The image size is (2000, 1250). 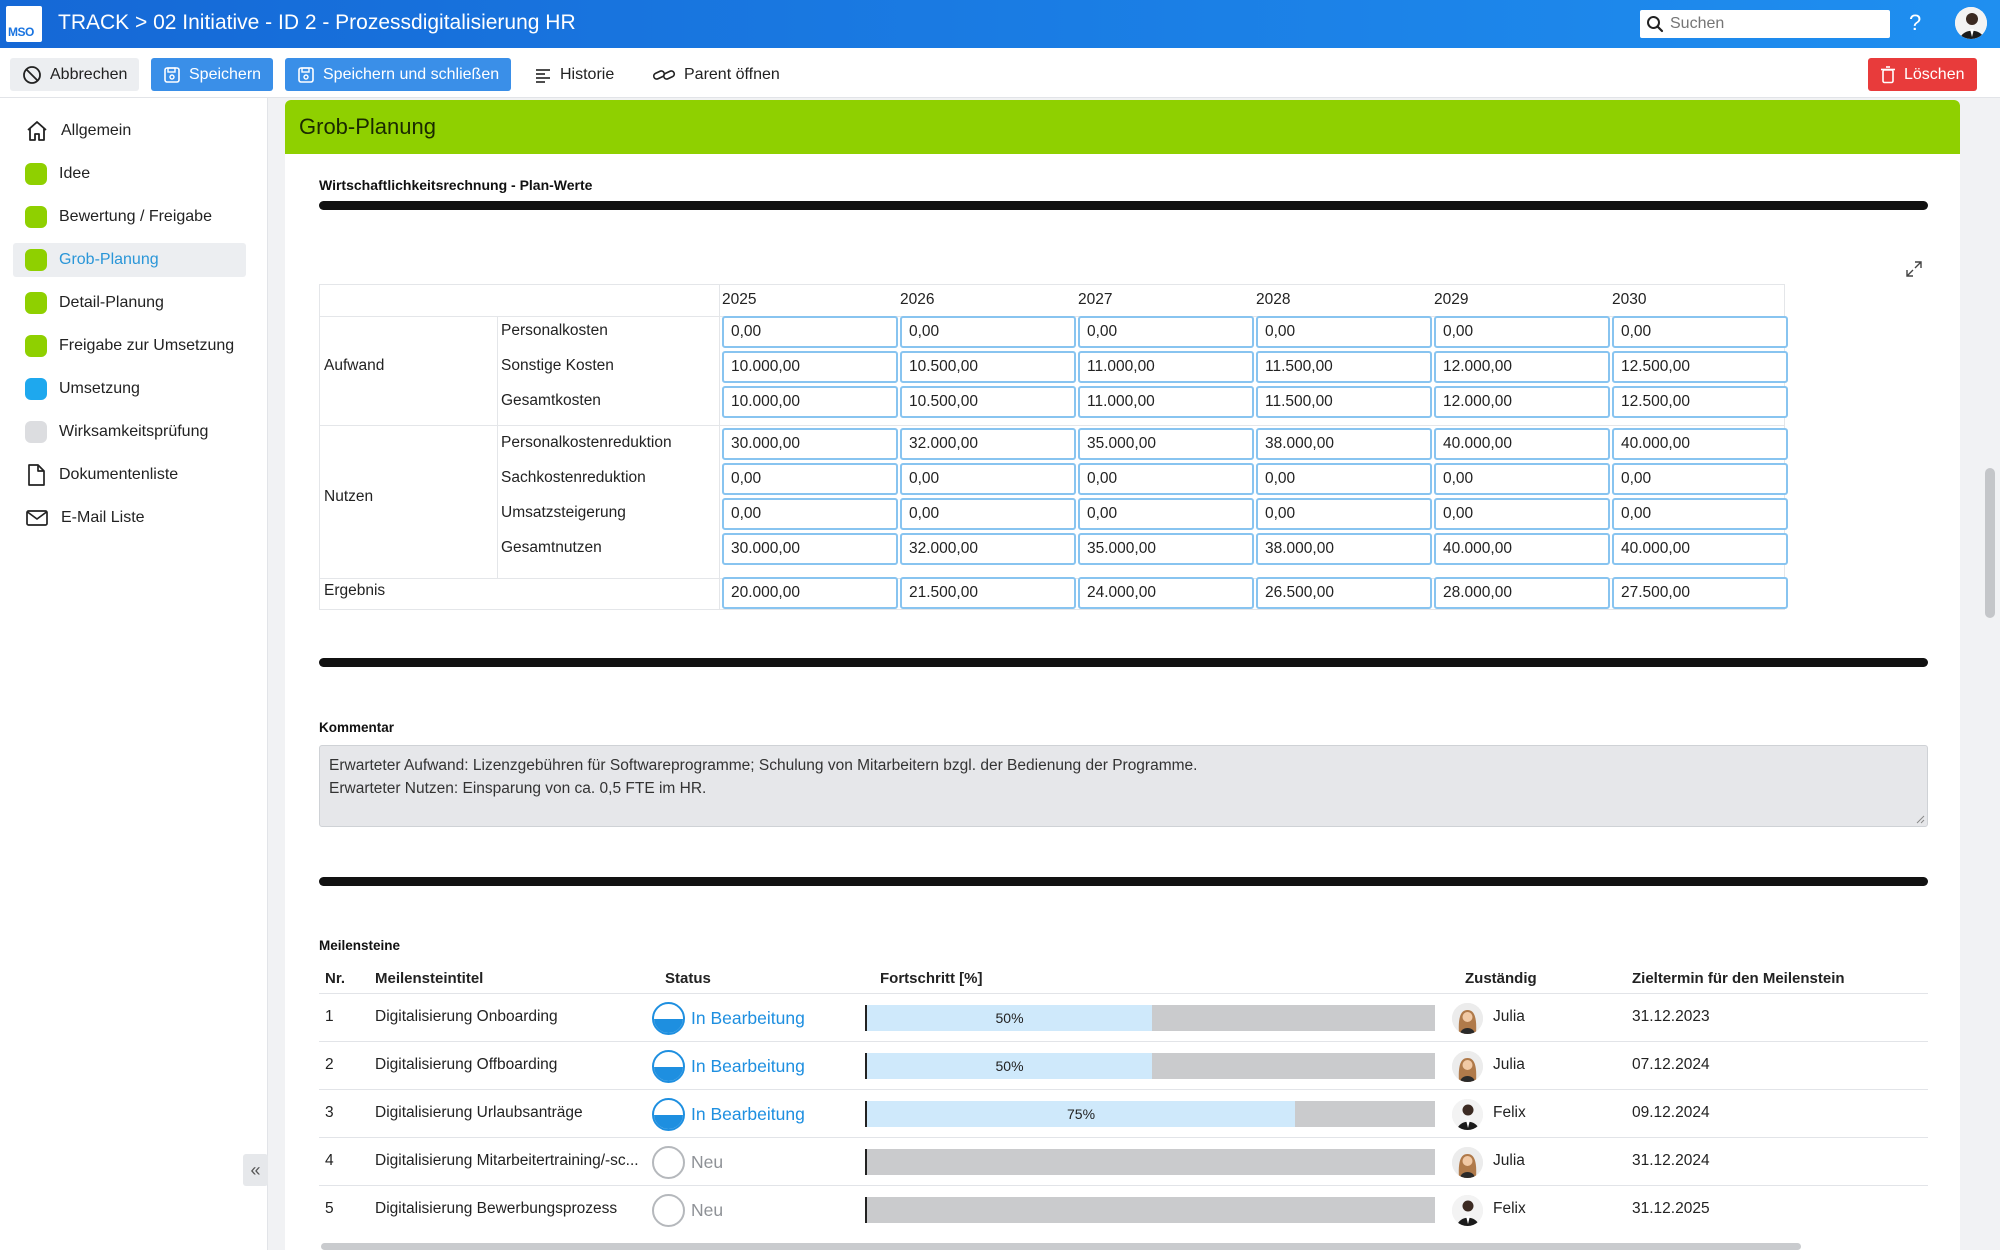 What do you see at coordinates (1971, 23) in the screenshot?
I see `user-avatar` at bounding box center [1971, 23].